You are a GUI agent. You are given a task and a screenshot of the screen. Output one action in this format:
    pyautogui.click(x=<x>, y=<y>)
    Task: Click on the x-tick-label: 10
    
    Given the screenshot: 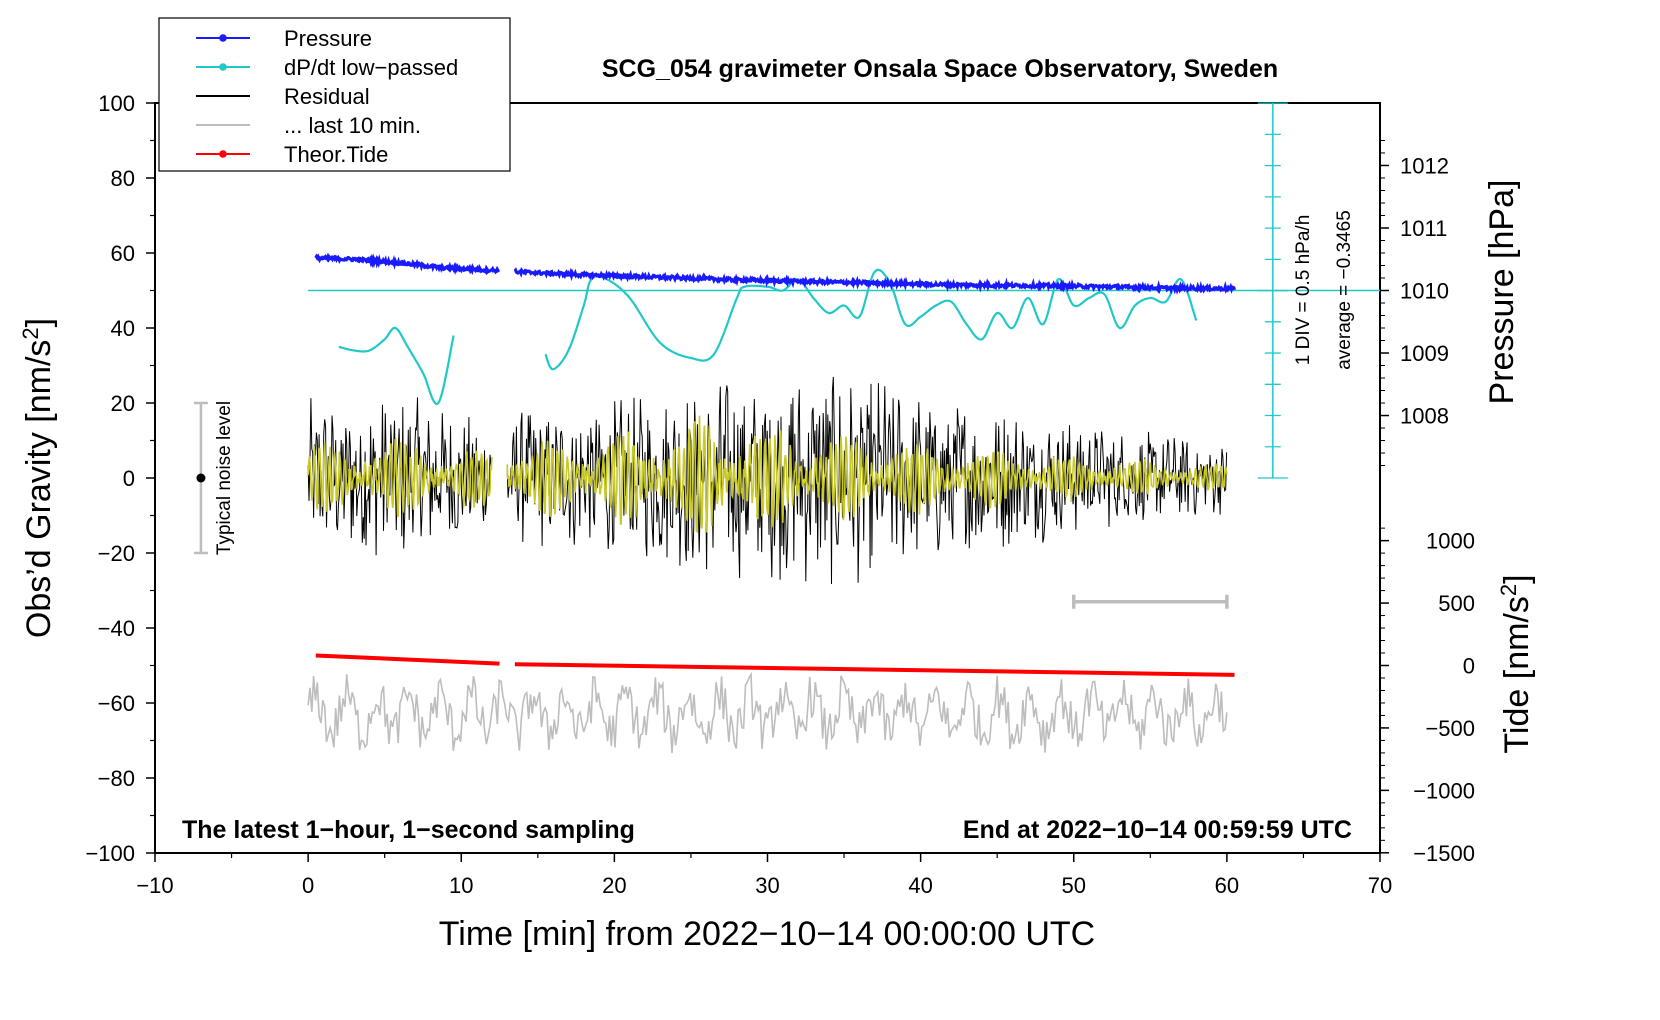 What is the action you would take?
    pyautogui.click(x=461, y=885)
    